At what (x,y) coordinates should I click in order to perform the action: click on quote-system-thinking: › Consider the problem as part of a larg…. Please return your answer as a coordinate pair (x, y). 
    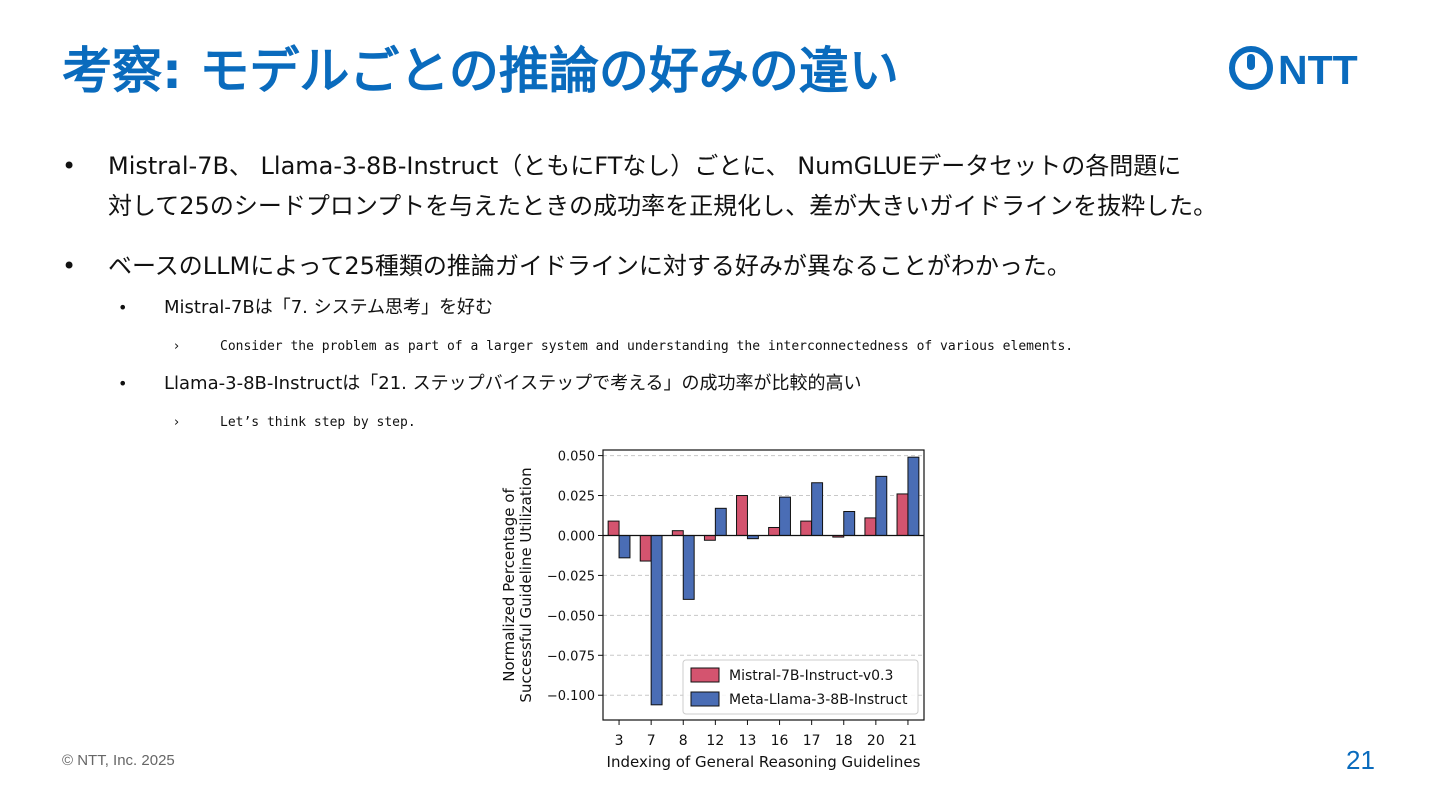
    Looking at the image, I should click on (624, 347).